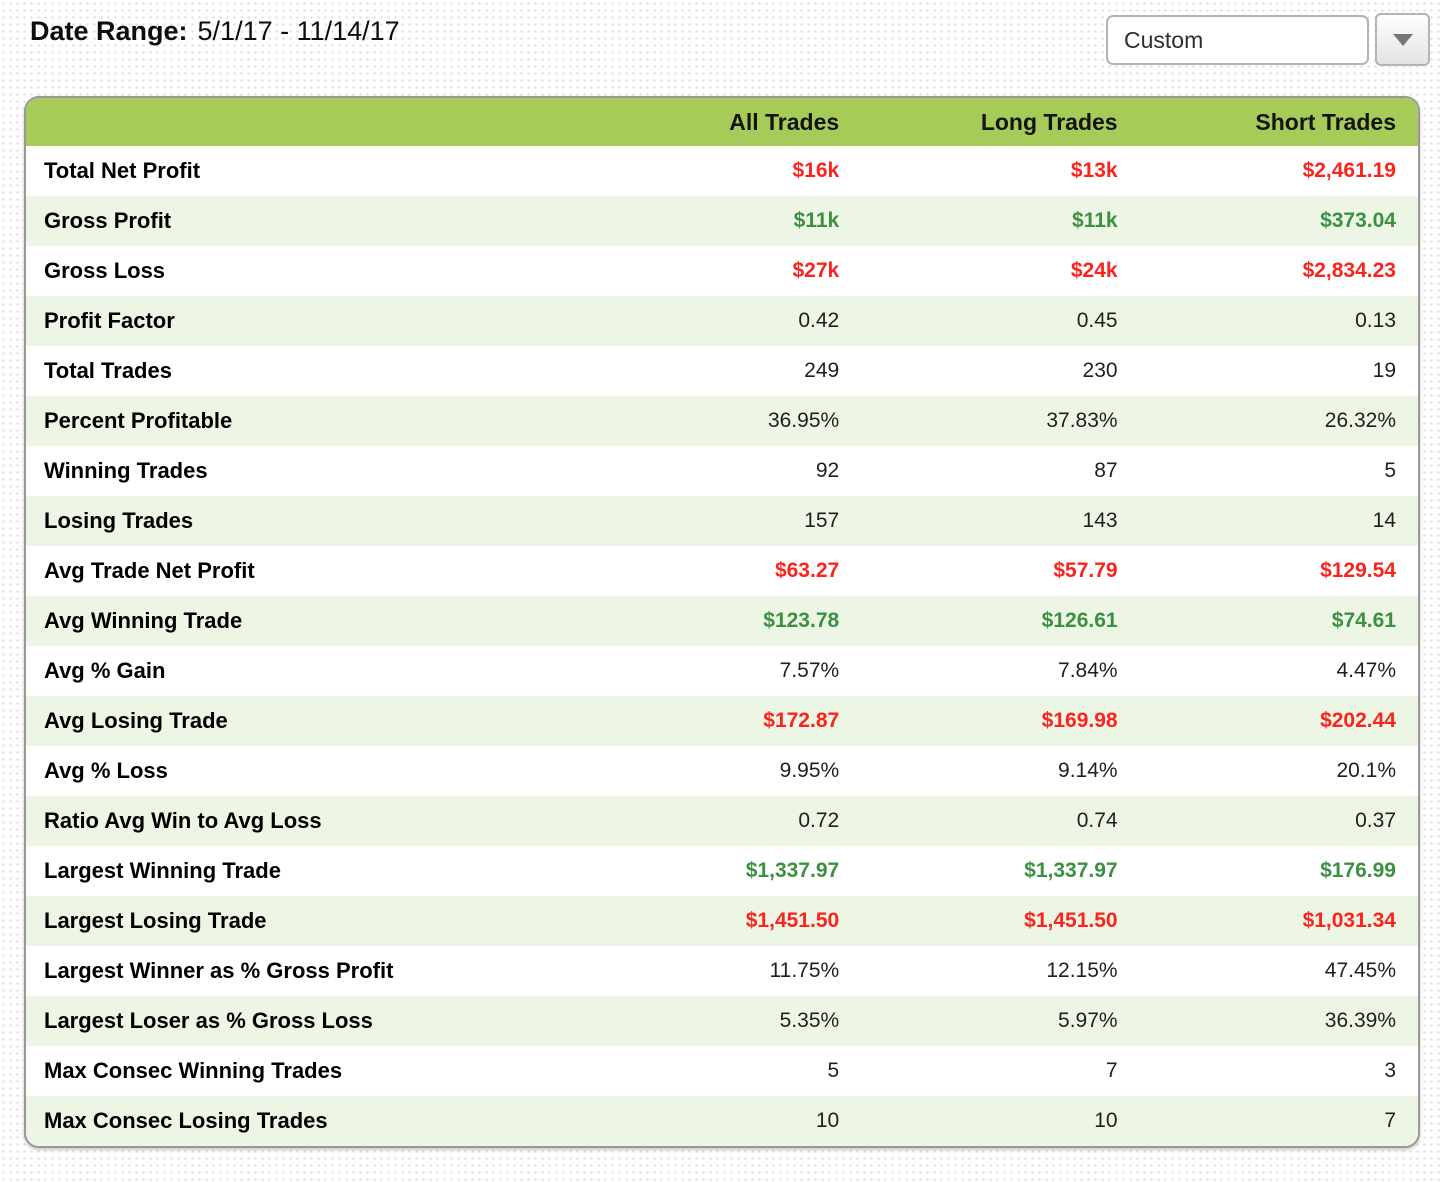 The height and width of the screenshot is (1182, 1444). What do you see at coordinates (122, 170) in the screenshot?
I see `metric-label: Total Net Profit` at bounding box center [122, 170].